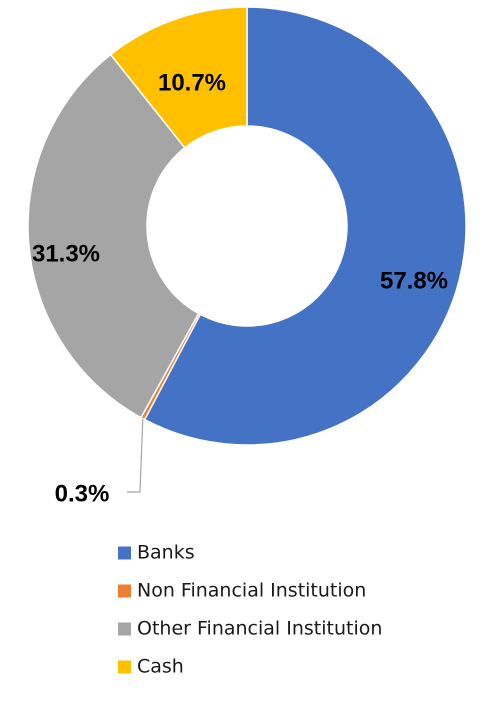 Image resolution: width=481 pixels, height=710 pixels. I want to click on legend-item-other-financial-institution: Other Financial Institution, so click(250, 629).